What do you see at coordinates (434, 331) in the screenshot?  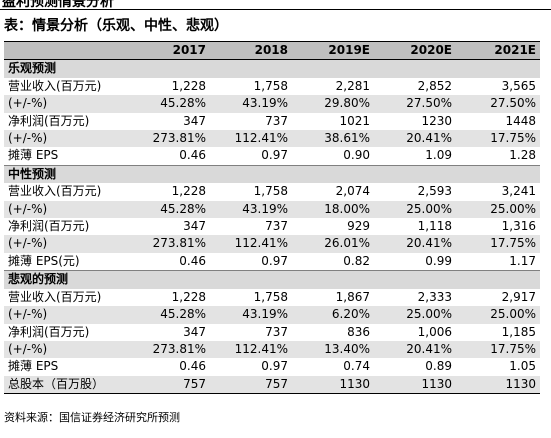 I see `table-cell: 1,006` at bounding box center [434, 331].